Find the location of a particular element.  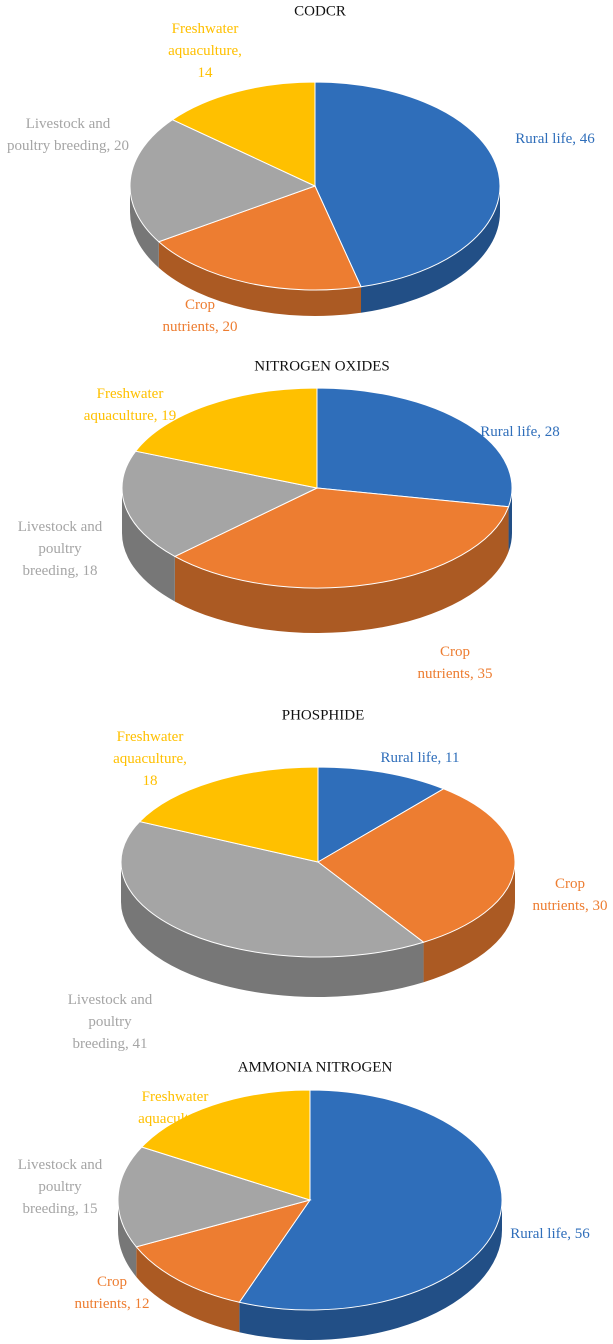

data-label: Rural life, 11 is located at coordinates (419, 758).